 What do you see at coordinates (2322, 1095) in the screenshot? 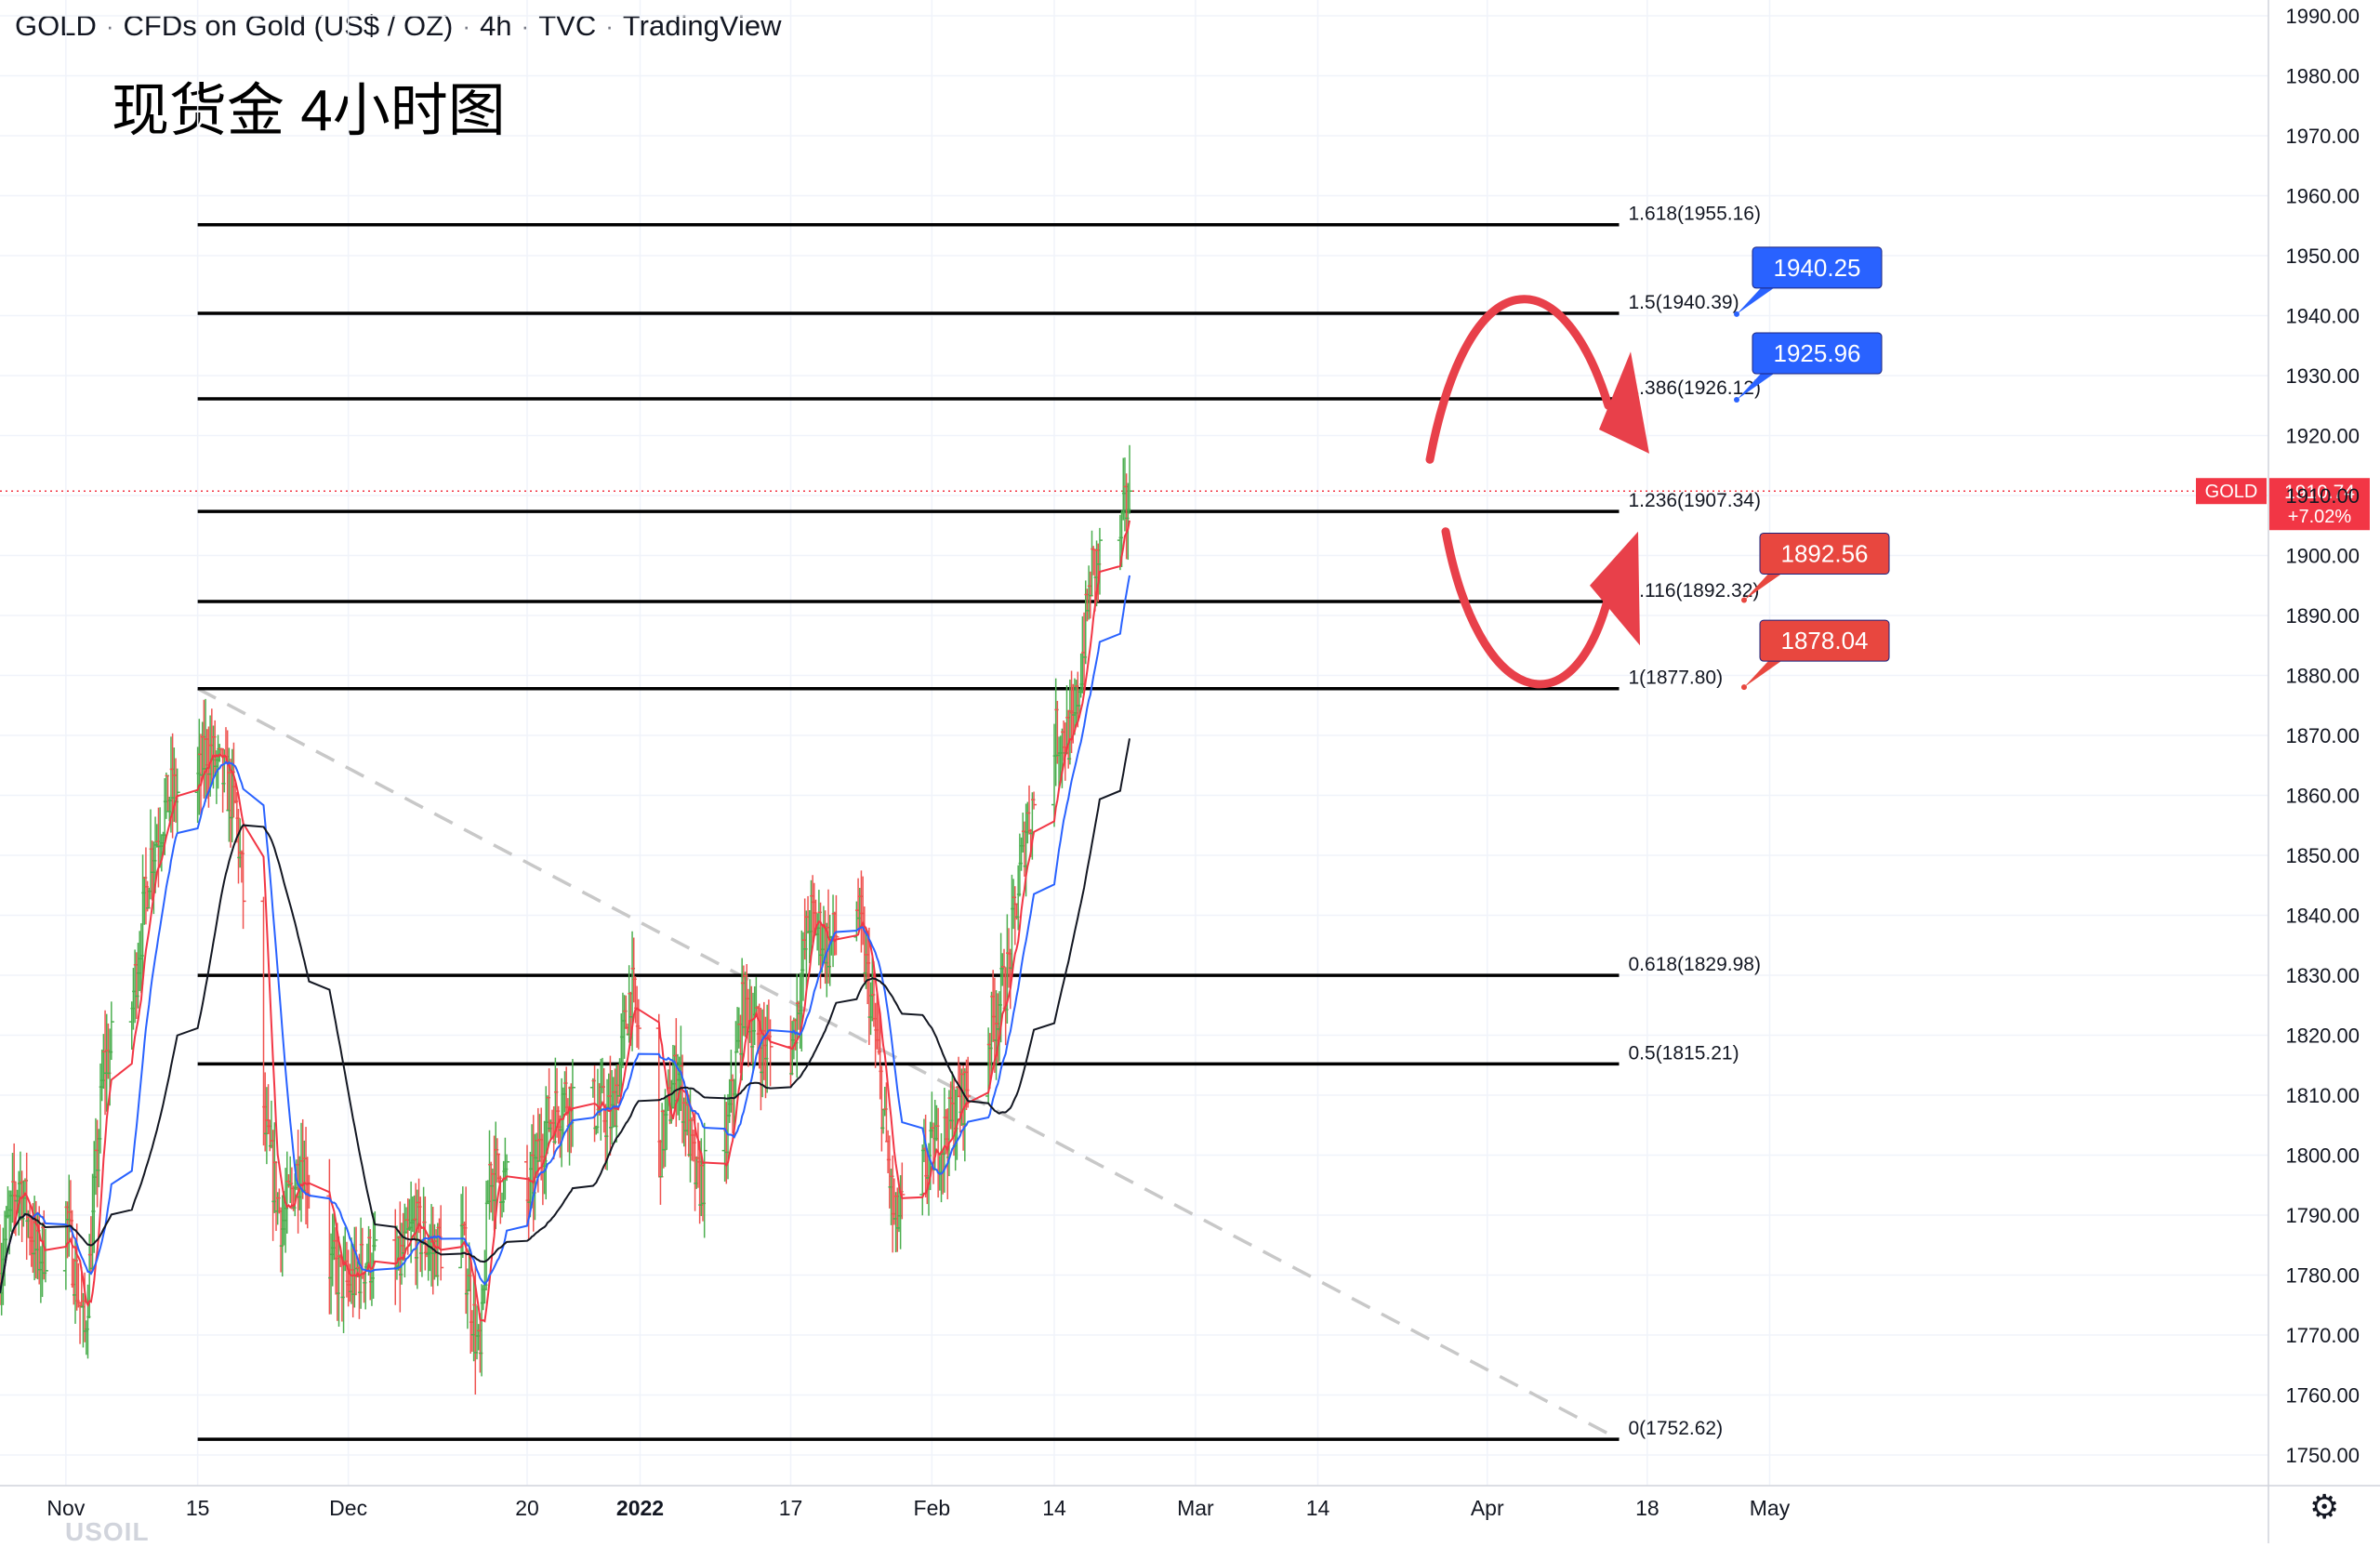
I see `y-tick-label: 1810.00` at bounding box center [2322, 1095].